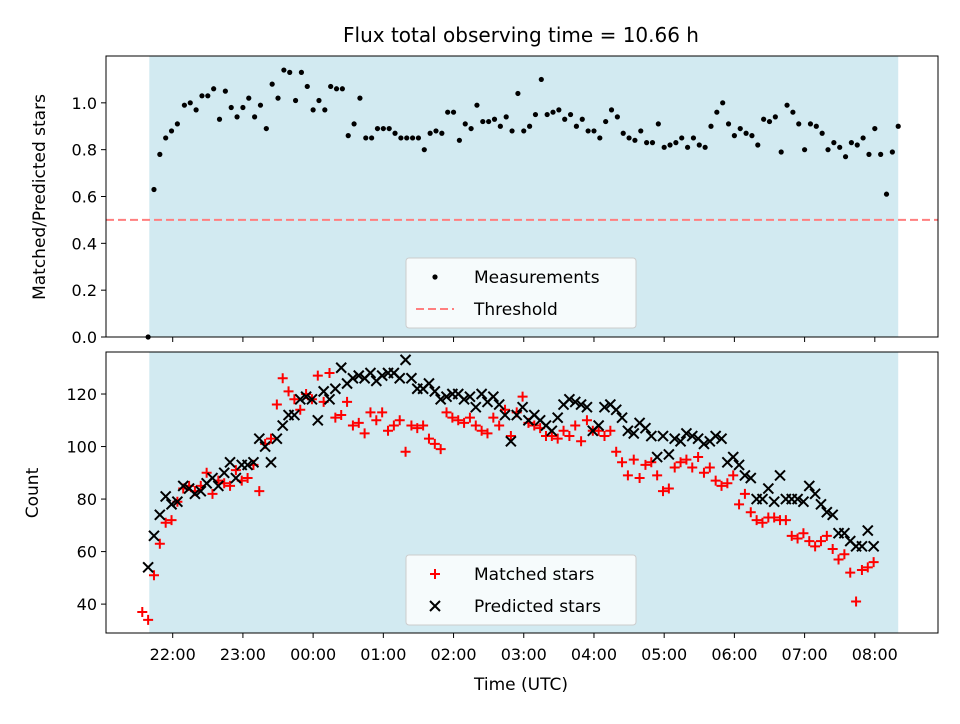  I want to click on y-tick-label: 60, so click(87, 552).